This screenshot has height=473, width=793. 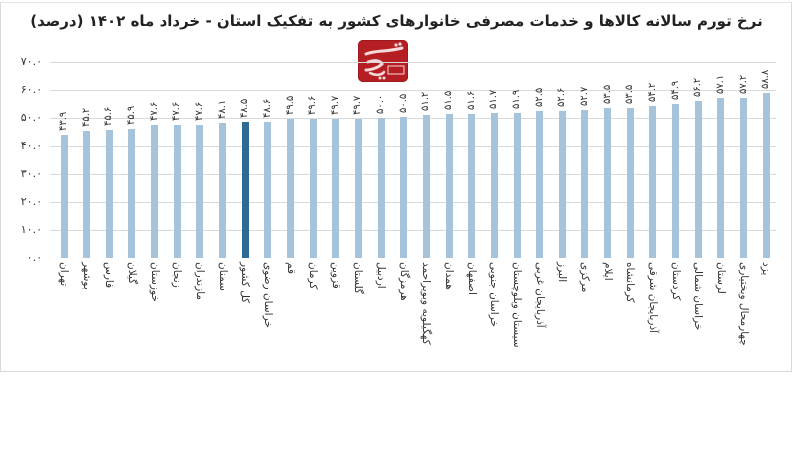 I want to click on tasnim-logo, so click(x=383, y=61).